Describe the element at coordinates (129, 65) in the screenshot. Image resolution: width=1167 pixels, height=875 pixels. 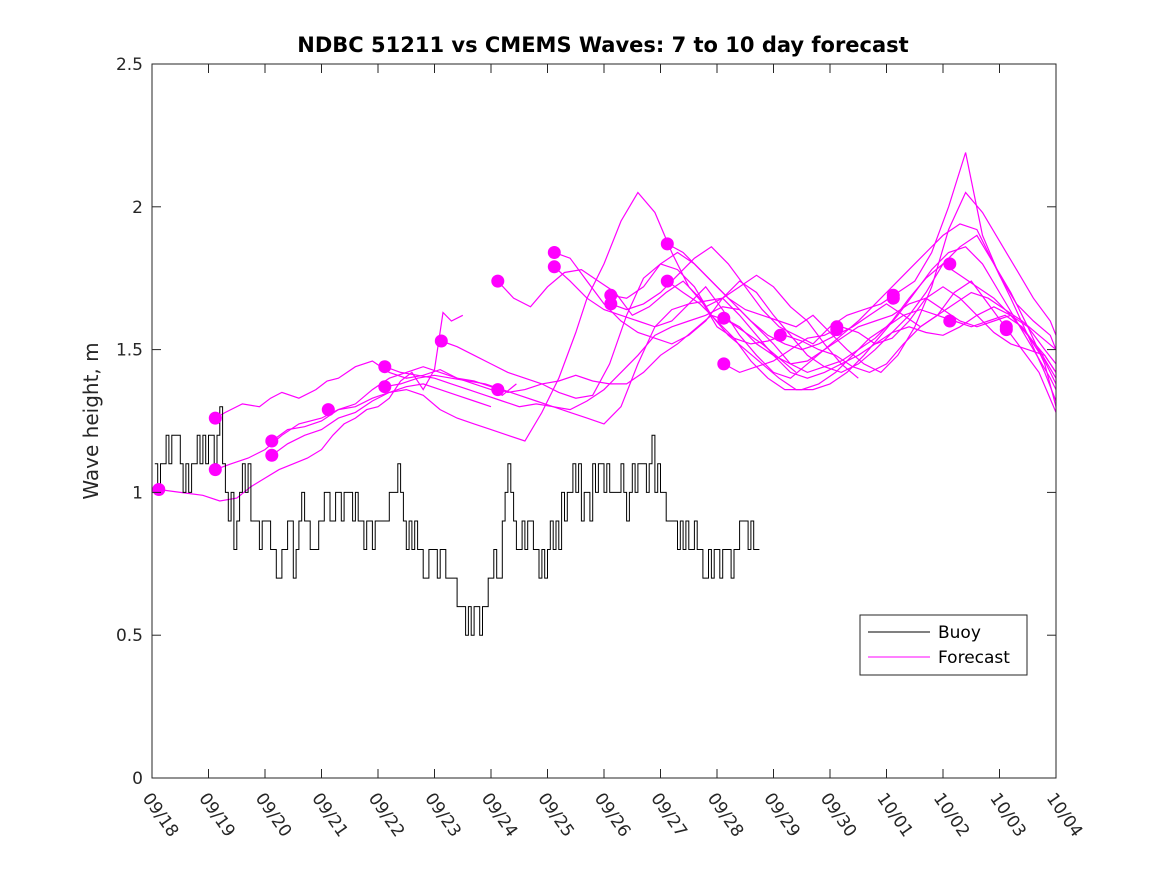
I see `y-tick-label: 2.5` at that location.